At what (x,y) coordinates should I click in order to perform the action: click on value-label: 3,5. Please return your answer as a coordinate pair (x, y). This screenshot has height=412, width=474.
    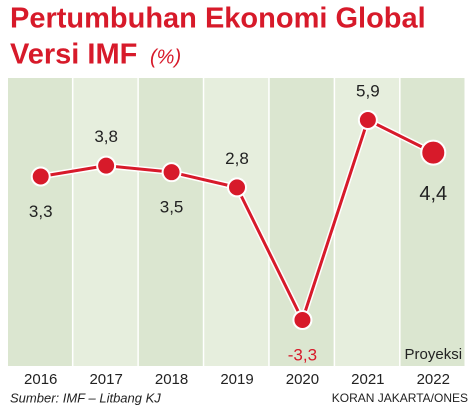
    Looking at the image, I should click on (172, 207).